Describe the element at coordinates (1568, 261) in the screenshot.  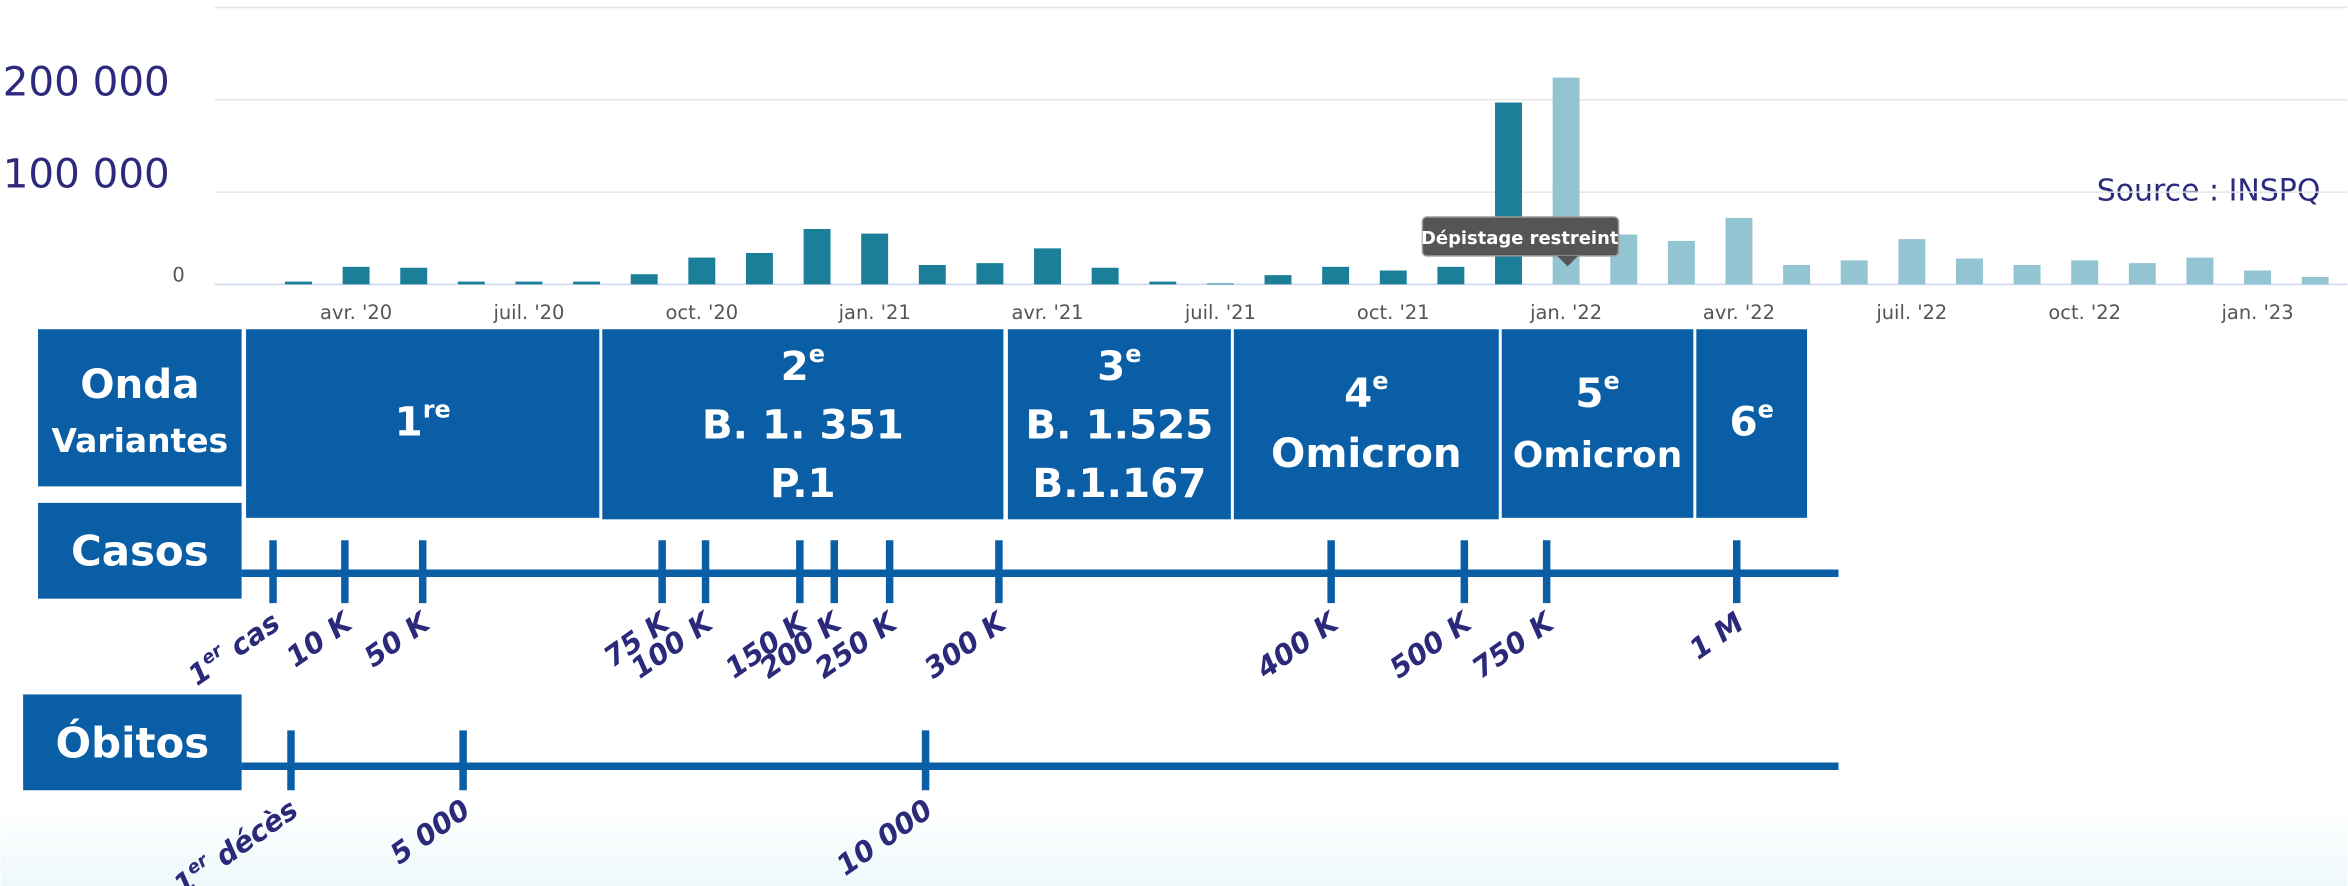
I see `tooltip-pointer` at that location.